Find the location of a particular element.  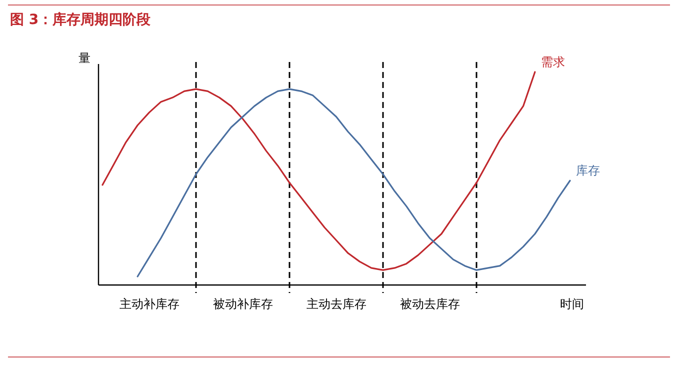

series-label: 库存 is located at coordinates (588, 171).